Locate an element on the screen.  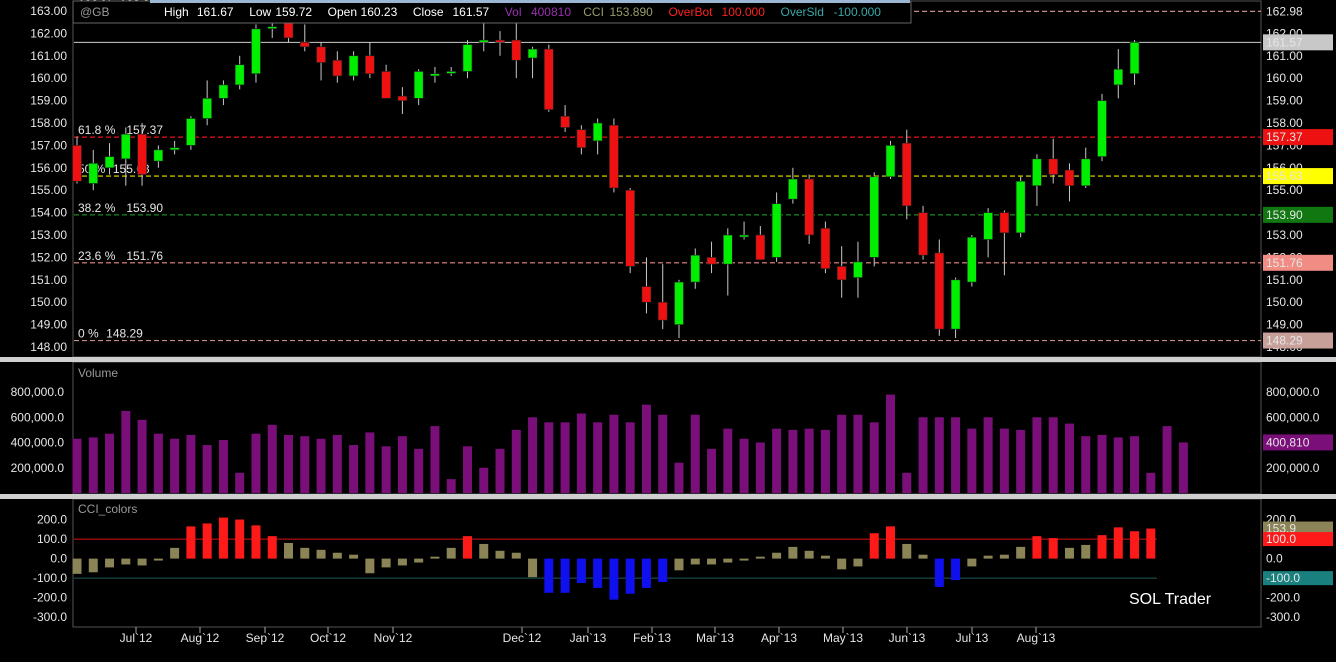
header-label: High is located at coordinates (176, 12).